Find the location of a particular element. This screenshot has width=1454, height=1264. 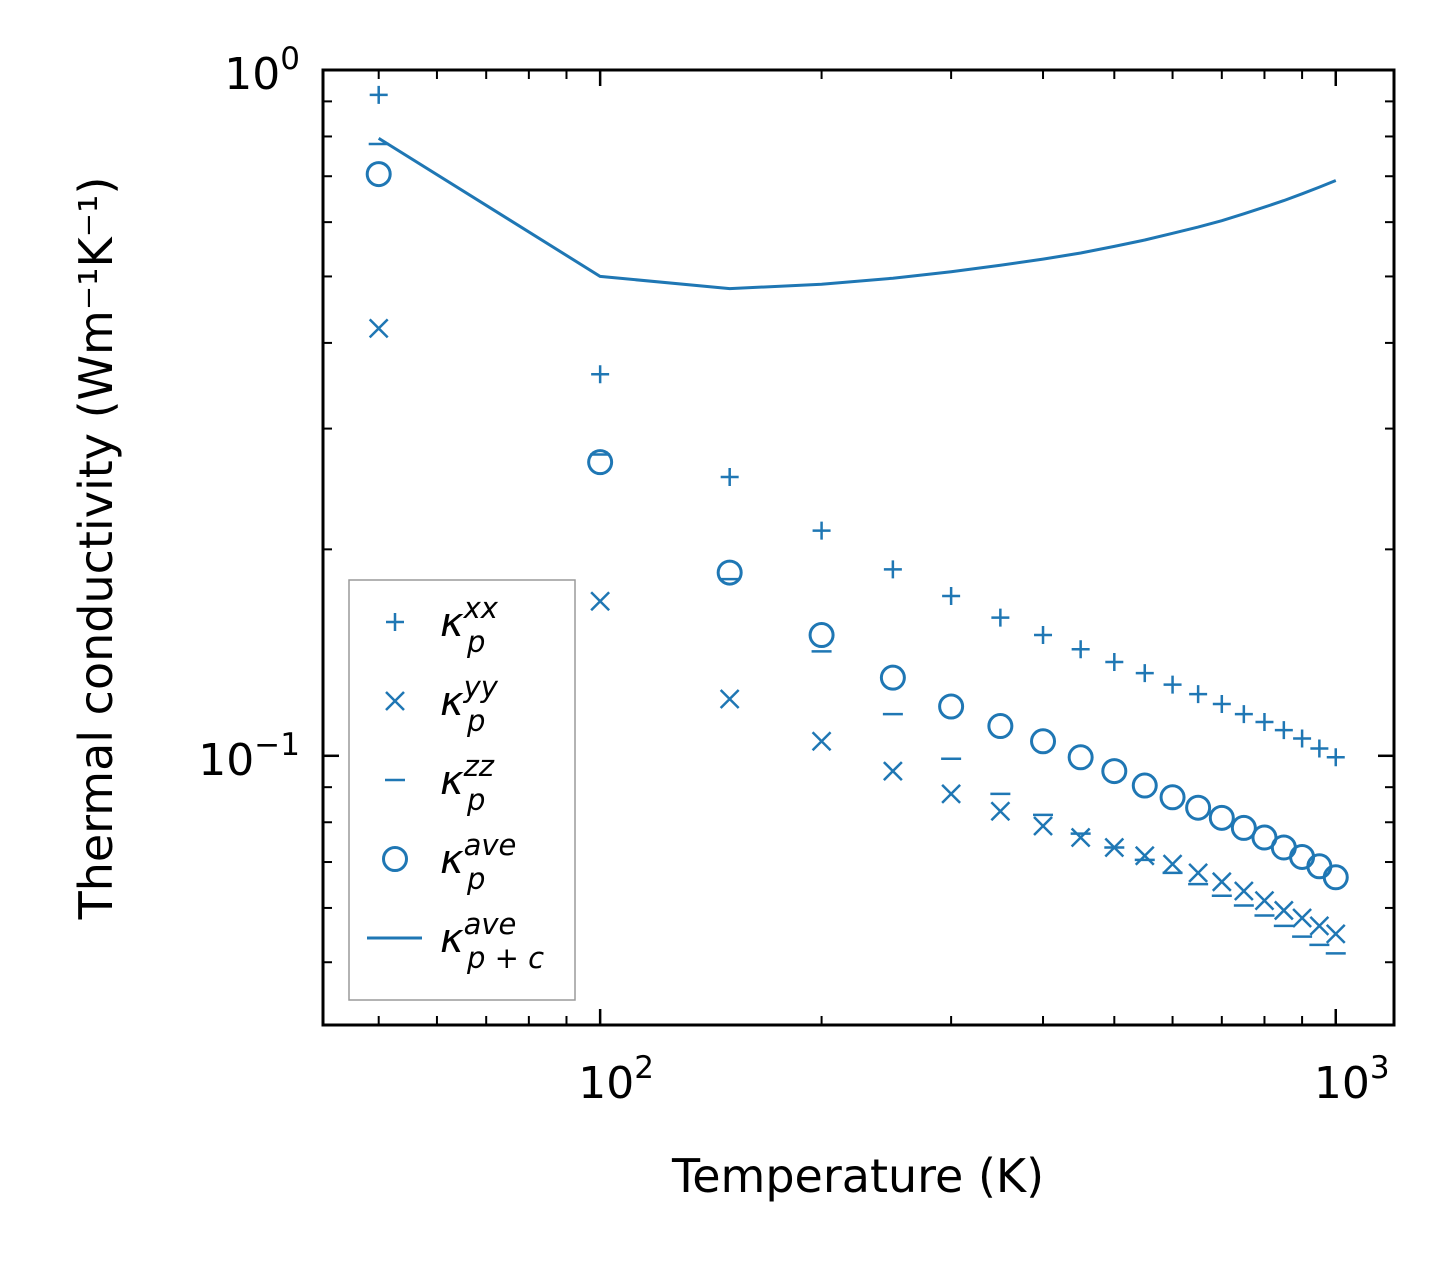

legend: κxx p κyy p κzz p κave p κave p + c is located at coordinates (462, 790).